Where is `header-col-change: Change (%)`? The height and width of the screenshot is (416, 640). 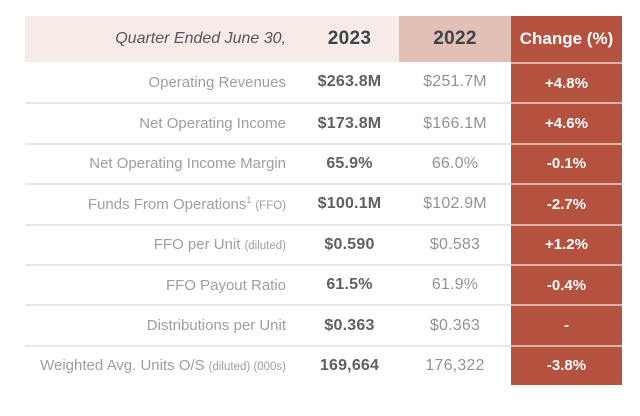 header-col-change: Change (%) is located at coordinates (566, 39).